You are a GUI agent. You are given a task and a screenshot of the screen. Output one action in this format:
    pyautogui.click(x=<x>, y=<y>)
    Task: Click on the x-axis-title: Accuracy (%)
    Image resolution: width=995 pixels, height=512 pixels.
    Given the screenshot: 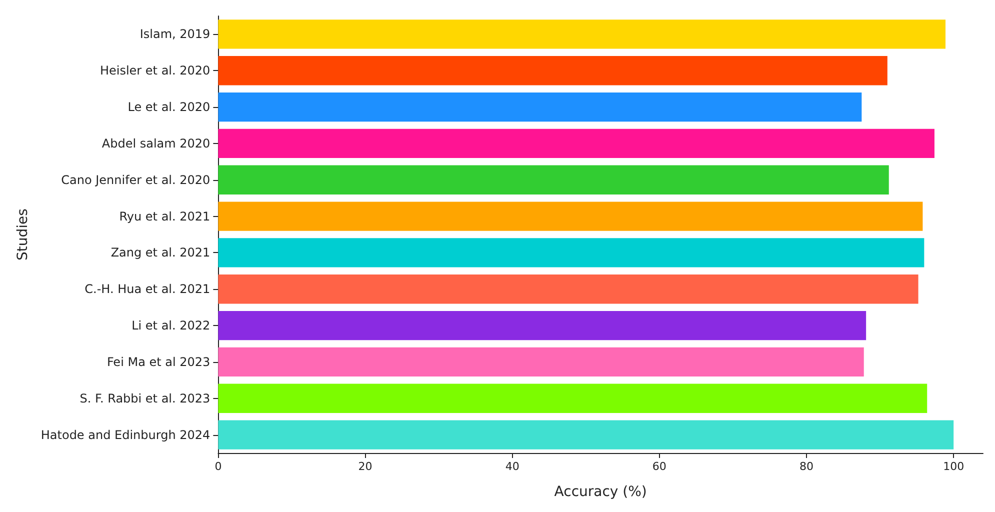 What is the action you would take?
    pyautogui.click(x=600, y=492)
    